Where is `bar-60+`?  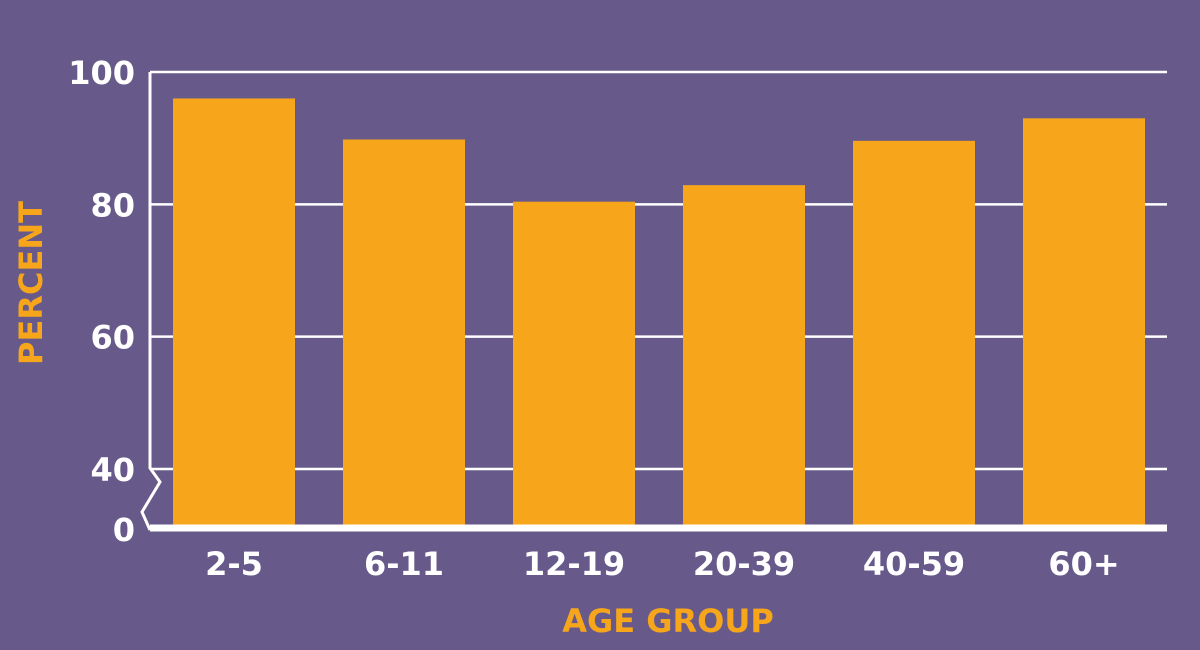
bar-60+ is located at coordinates (1084, 323).